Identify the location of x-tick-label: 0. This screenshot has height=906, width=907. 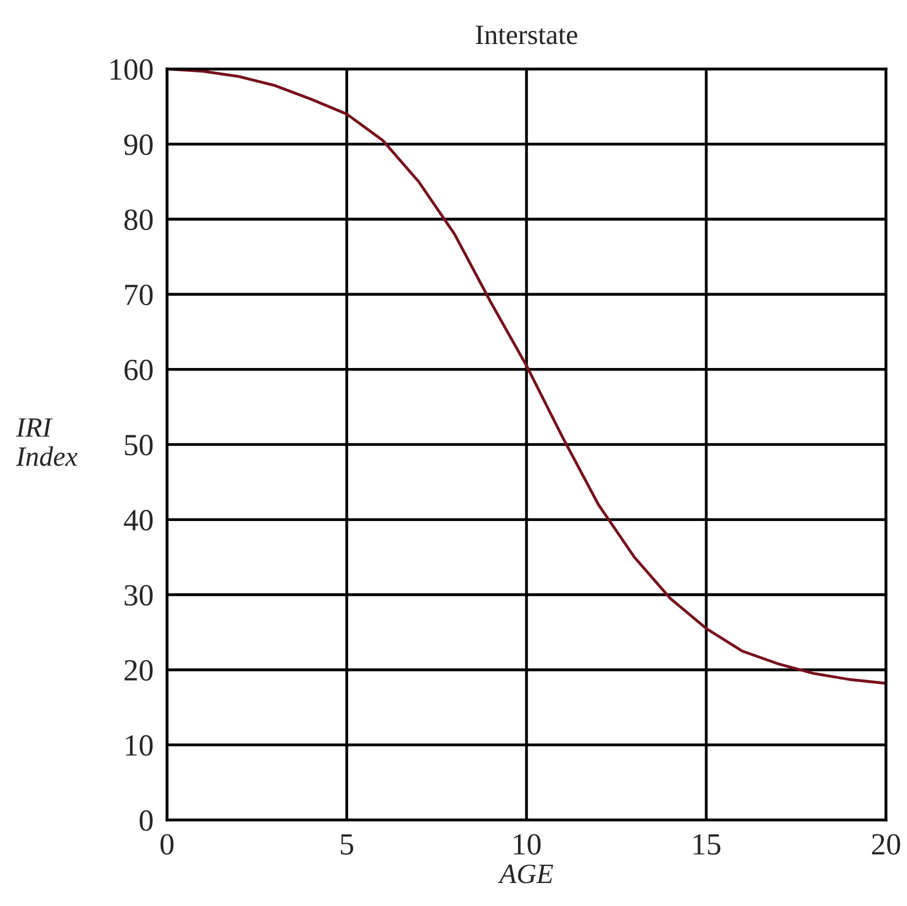
(167, 844).